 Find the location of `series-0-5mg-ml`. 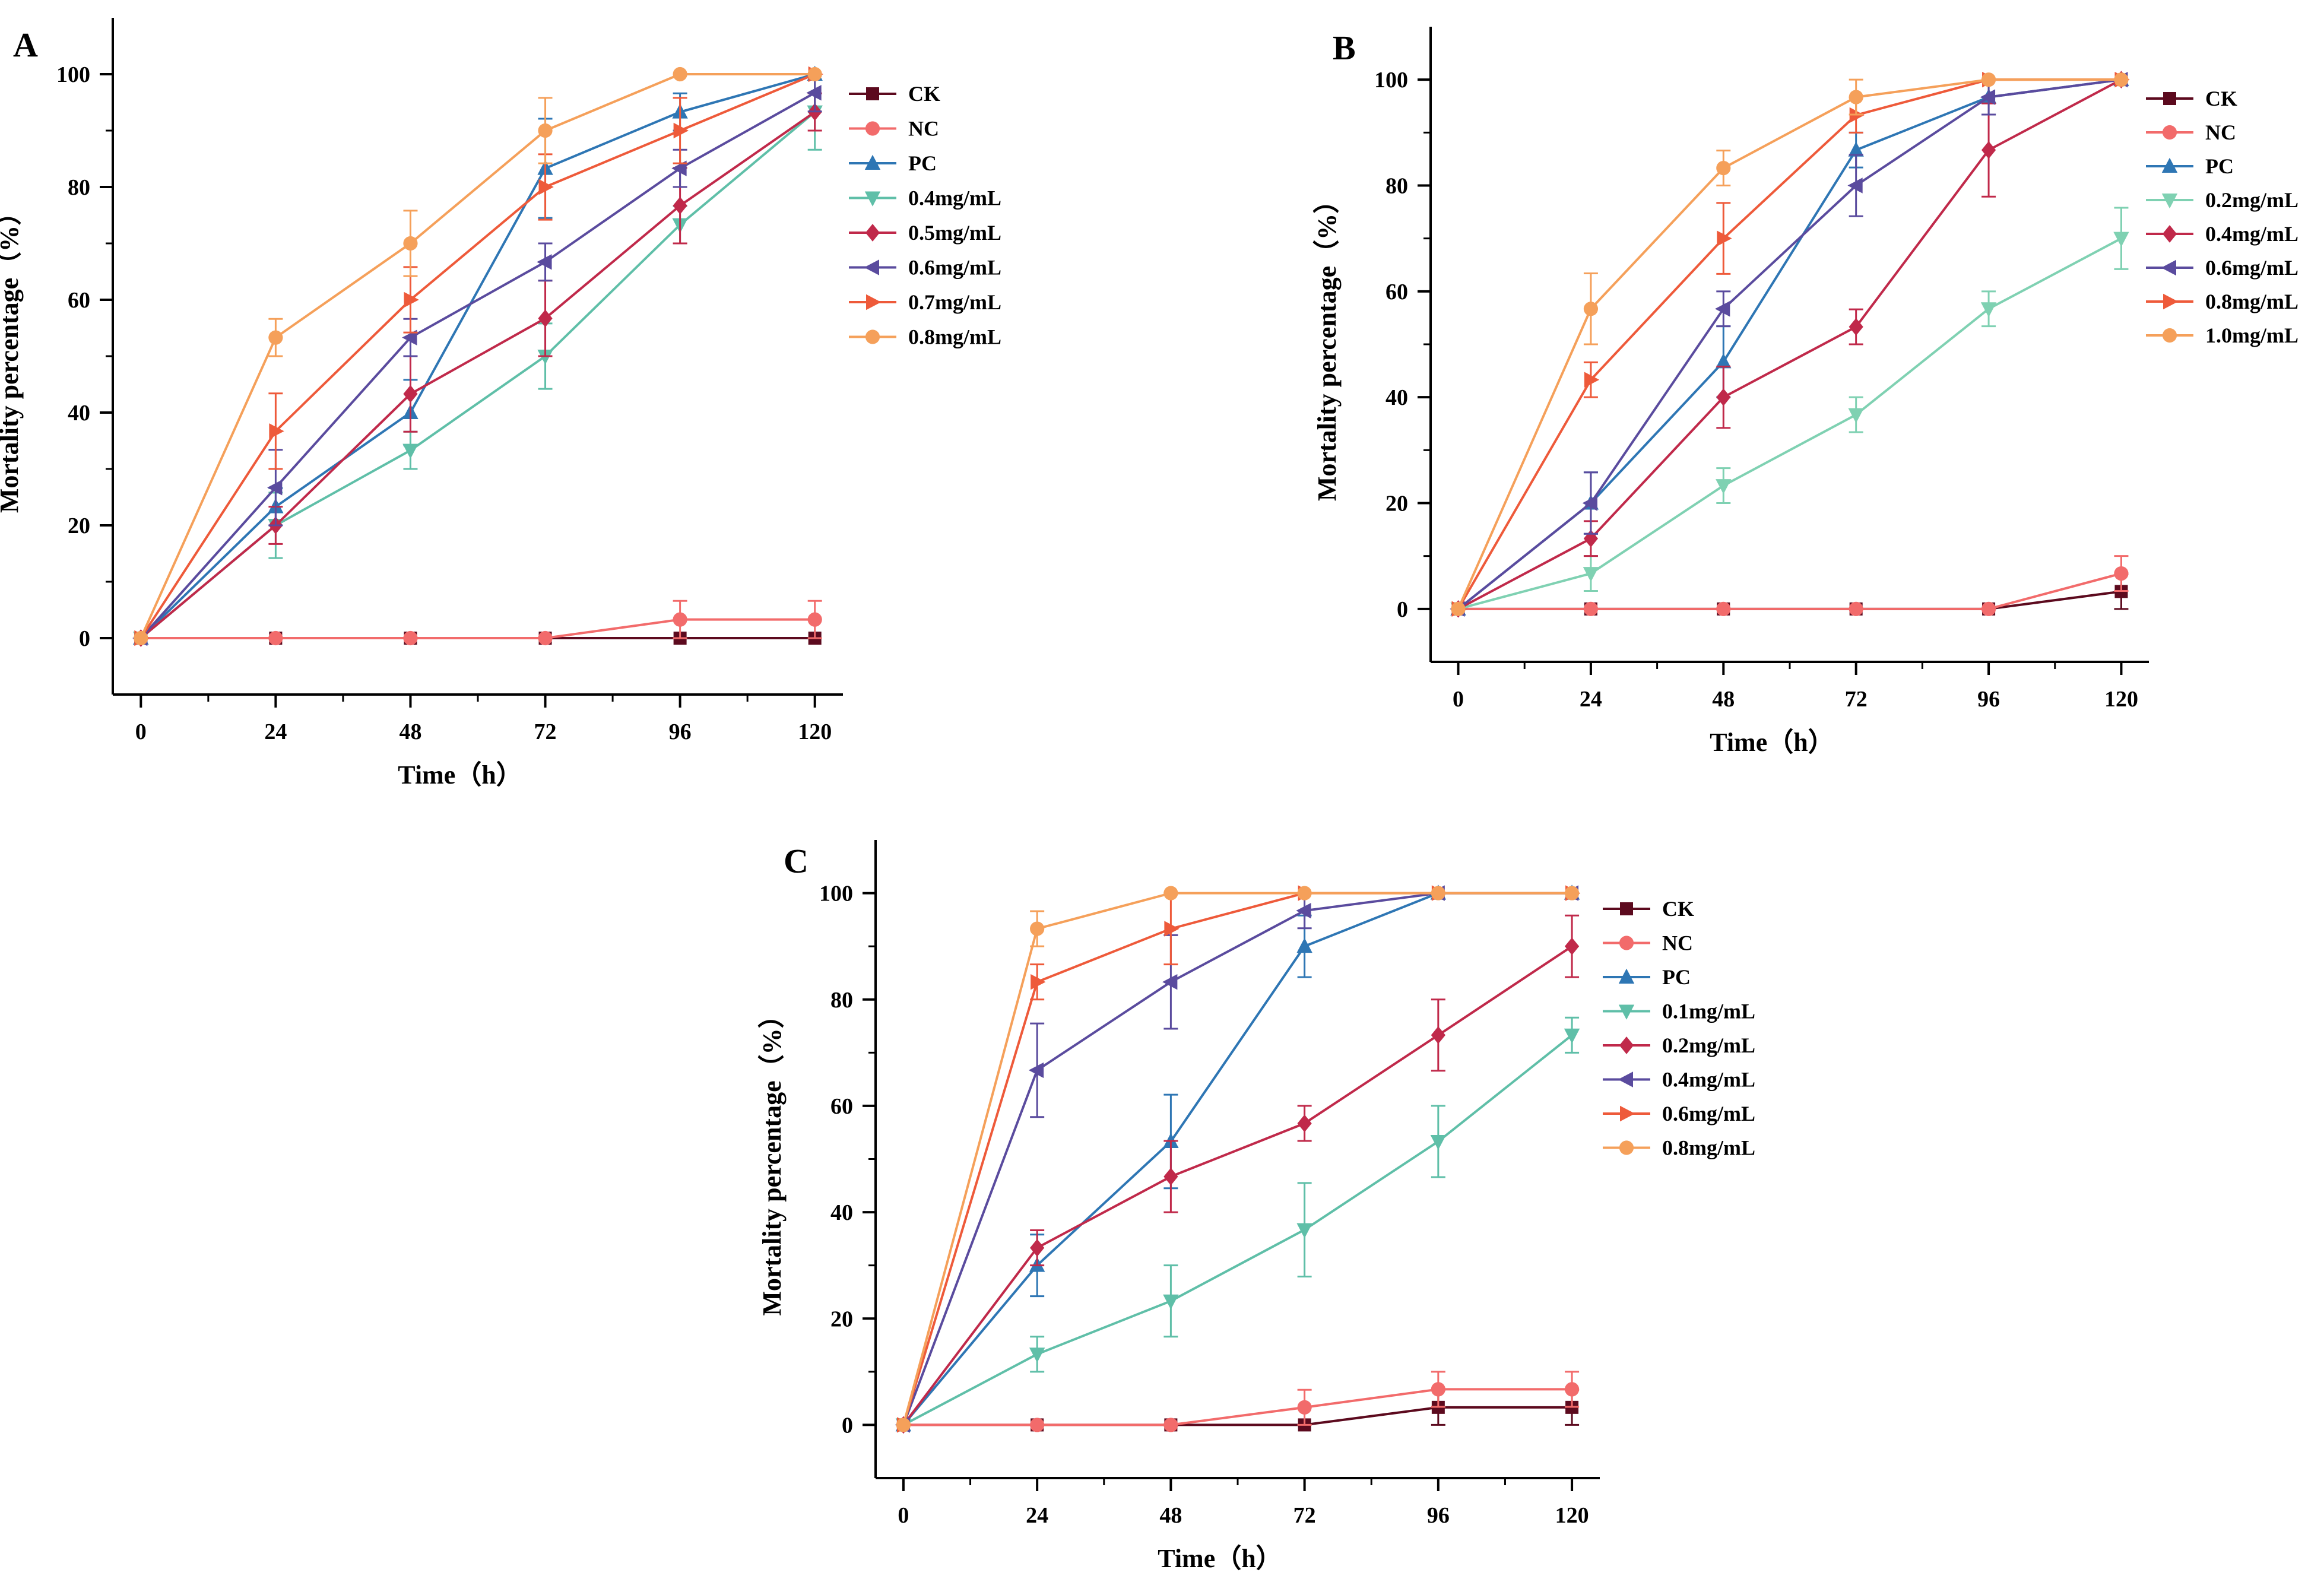

series-0-5mg-ml is located at coordinates (478, 370).